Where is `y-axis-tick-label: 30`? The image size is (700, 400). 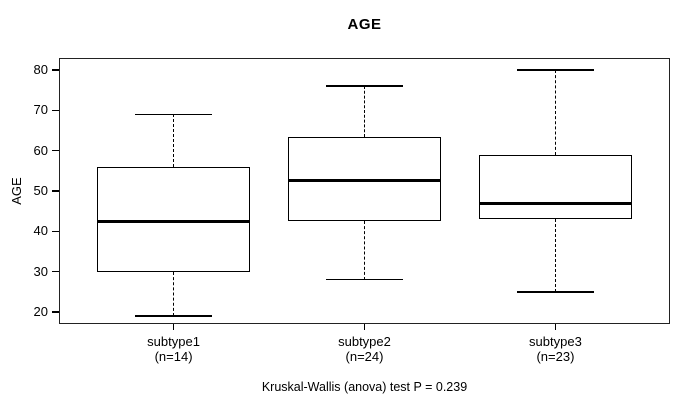 y-axis-tick-label: 30 is located at coordinates (40, 271).